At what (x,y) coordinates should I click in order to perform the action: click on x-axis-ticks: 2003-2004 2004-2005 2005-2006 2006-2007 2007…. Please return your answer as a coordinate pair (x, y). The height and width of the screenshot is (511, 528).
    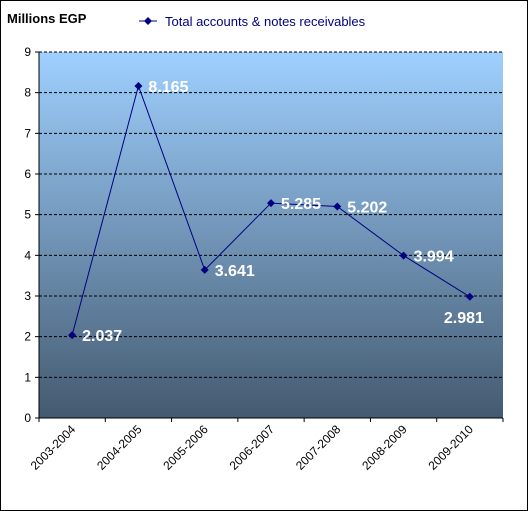
    Looking at the image, I should click on (266, 445).